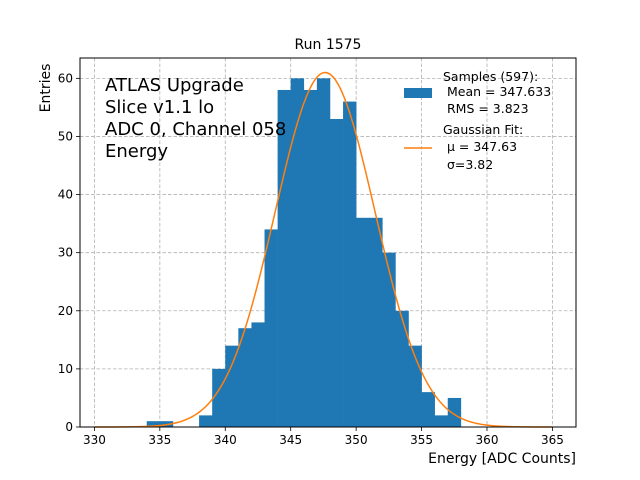 Image resolution: width=640 pixels, height=480 pixels. I want to click on x-tick-label: 345, so click(290, 440).